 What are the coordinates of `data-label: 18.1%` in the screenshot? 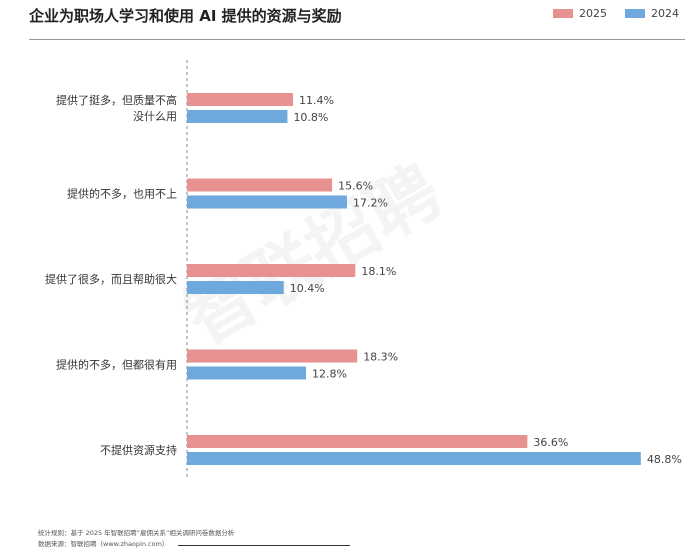 It's located at (378, 271).